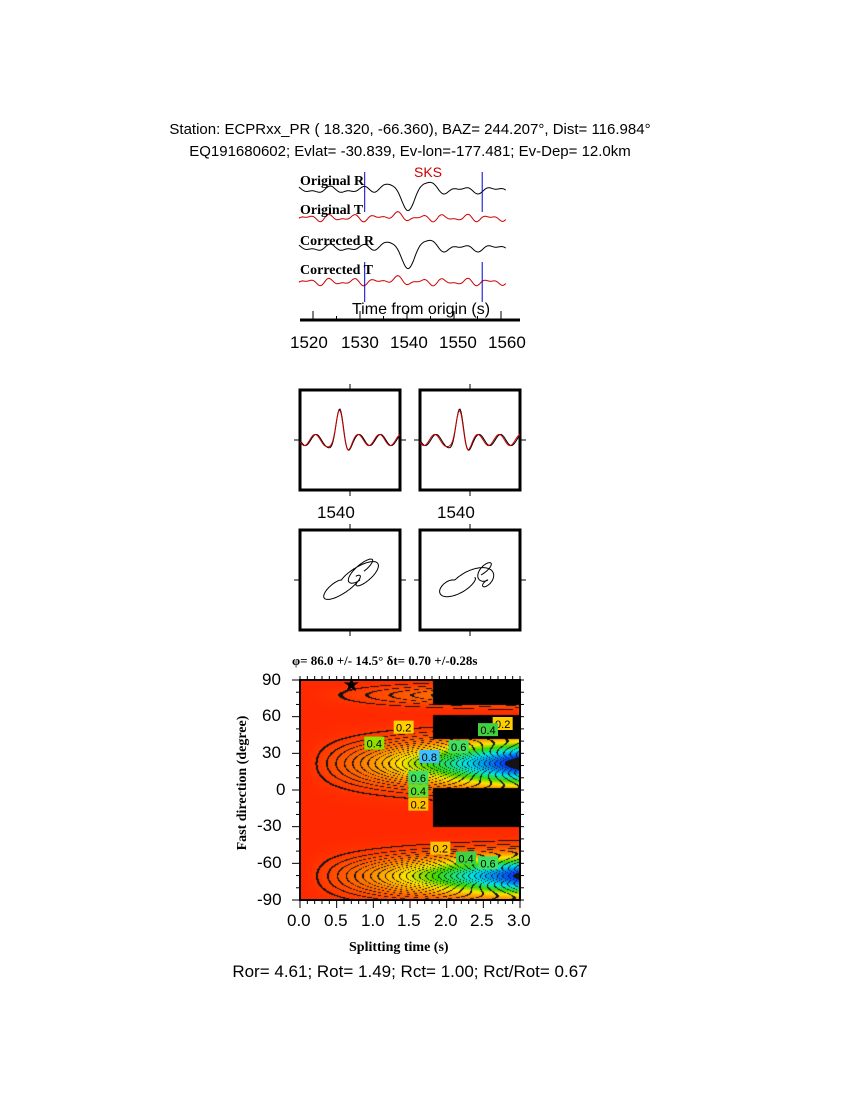 The height and width of the screenshot is (1100, 850). Describe the element at coordinates (402, 281) in the screenshot. I see `corrected-t-trace` at that location.